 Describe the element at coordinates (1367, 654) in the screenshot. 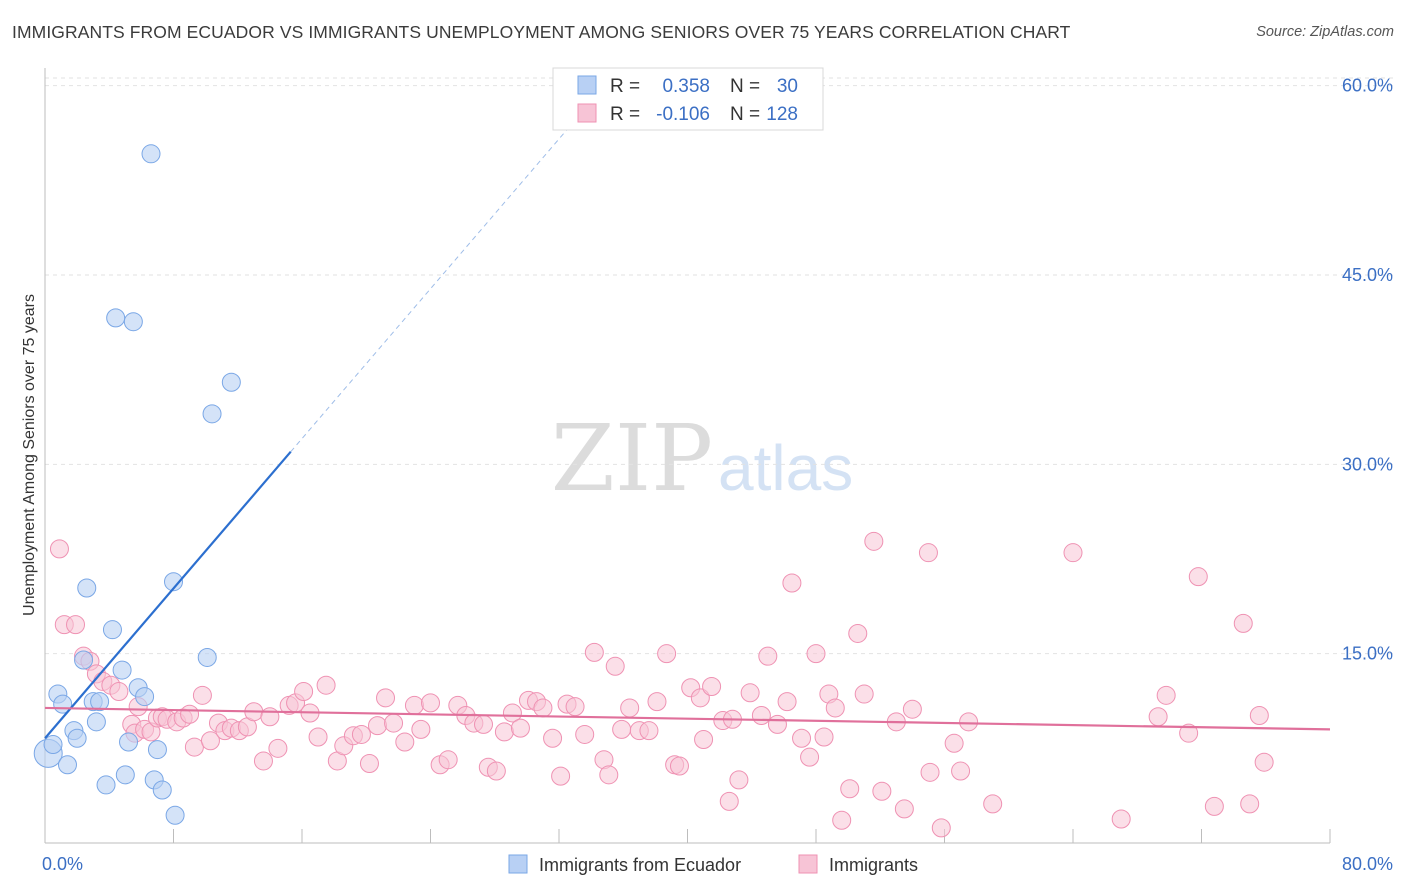

I see `y-tick-label: 15.0%` at that location.